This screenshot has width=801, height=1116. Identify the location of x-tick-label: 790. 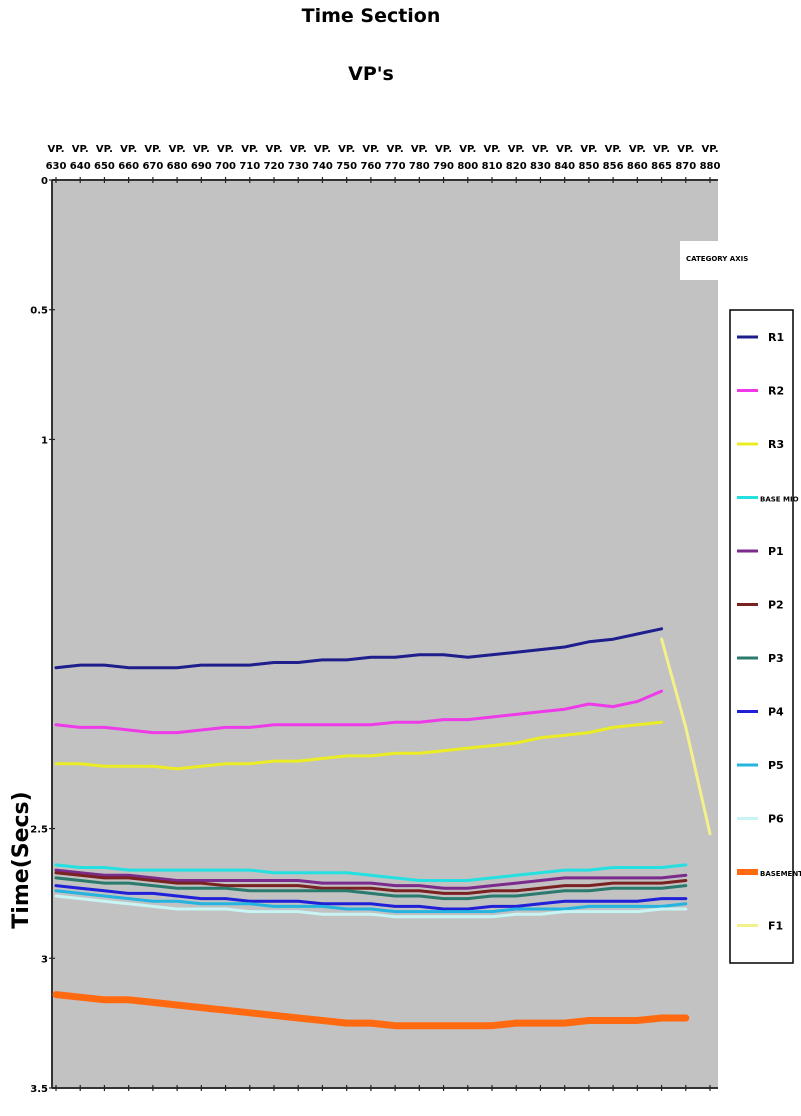
(443, 166).